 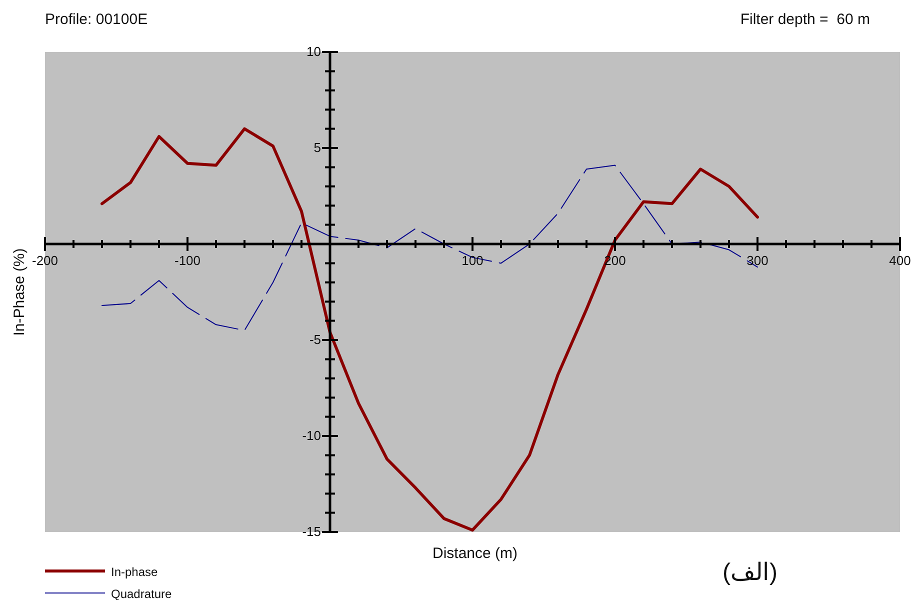 What do you see at coordinates (45, 260) in the screenshot?
I see `x-tick-label: -200` at bounding box center [45, 260].